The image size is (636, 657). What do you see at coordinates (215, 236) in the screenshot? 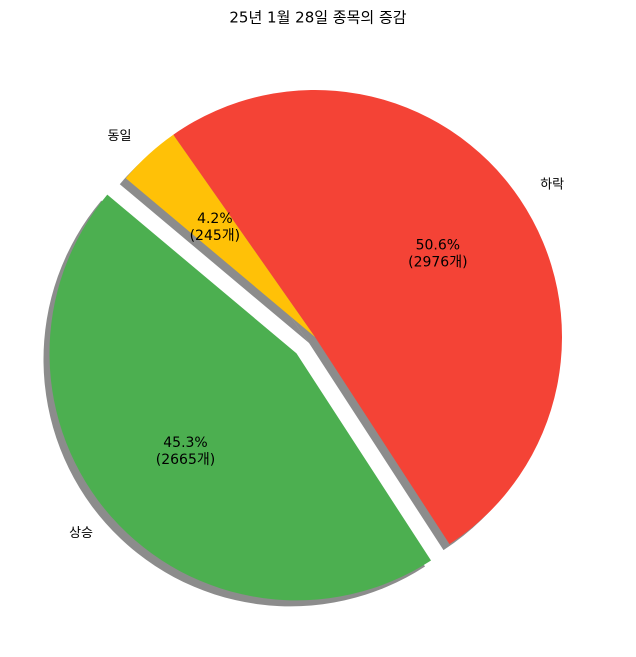
I see `value-label: (245개)` at bounding box center [215, 236].